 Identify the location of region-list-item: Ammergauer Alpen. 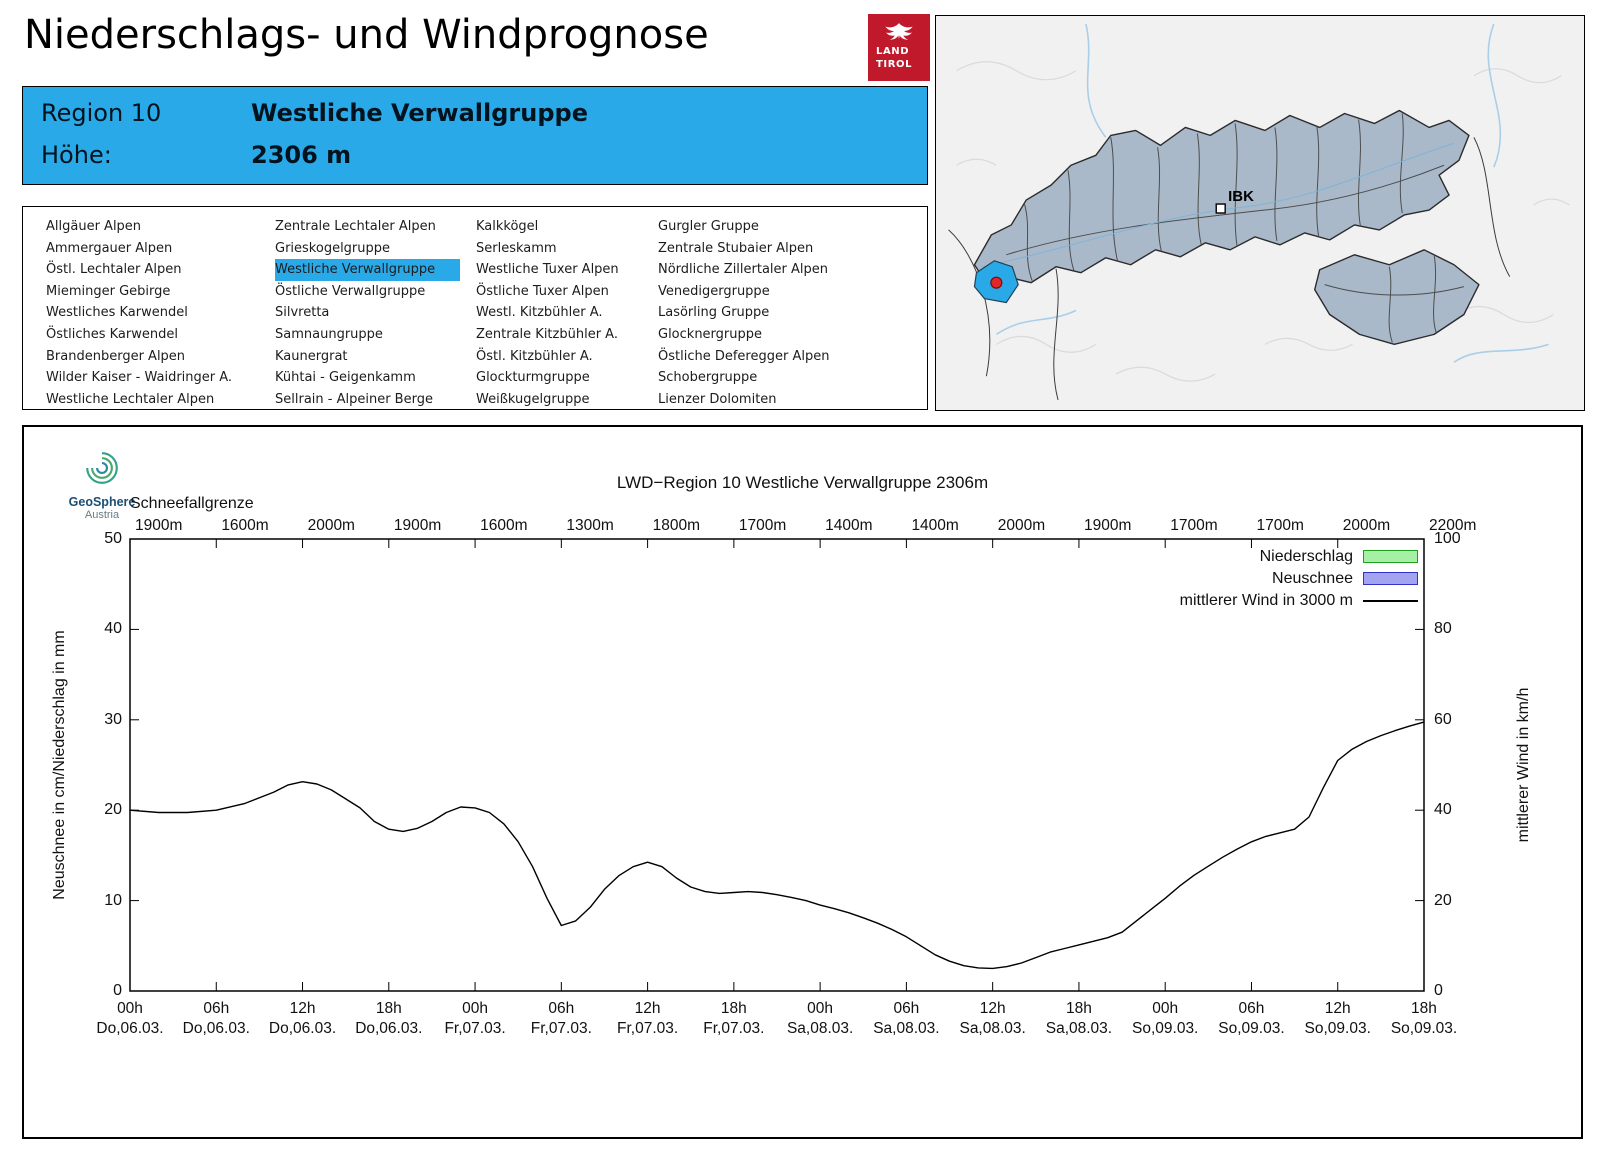
(109, 248).